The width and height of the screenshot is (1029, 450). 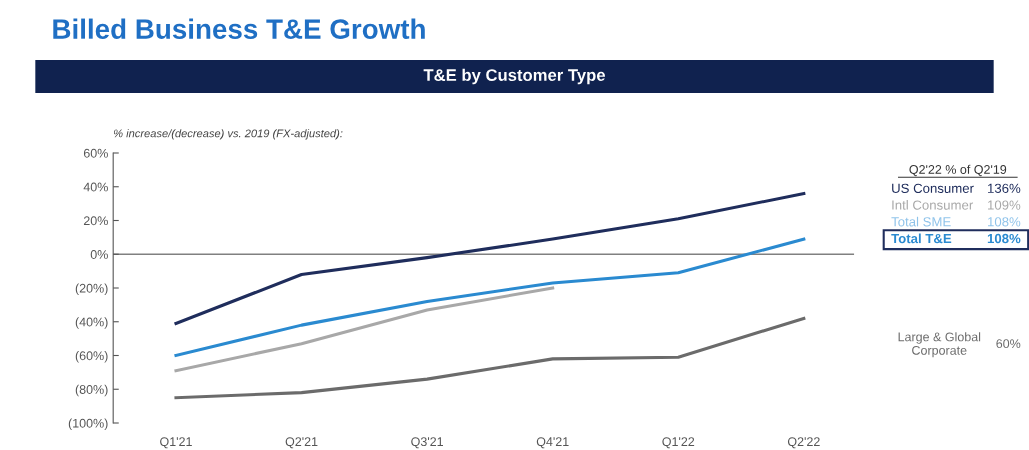 I want to click on y-tick-label: (60%), so click(x=91, y=356).